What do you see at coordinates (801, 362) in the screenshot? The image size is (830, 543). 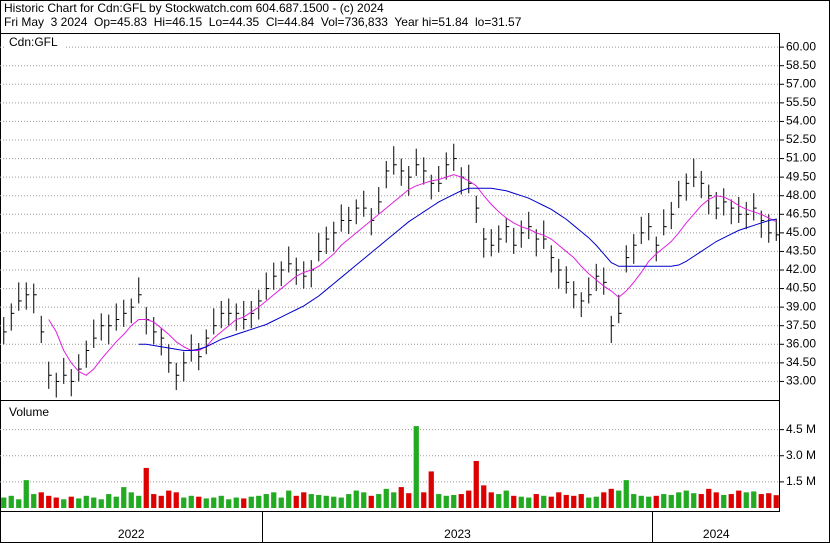 I see `y-tick-label: 34.50` at bounding box center [801, 362].